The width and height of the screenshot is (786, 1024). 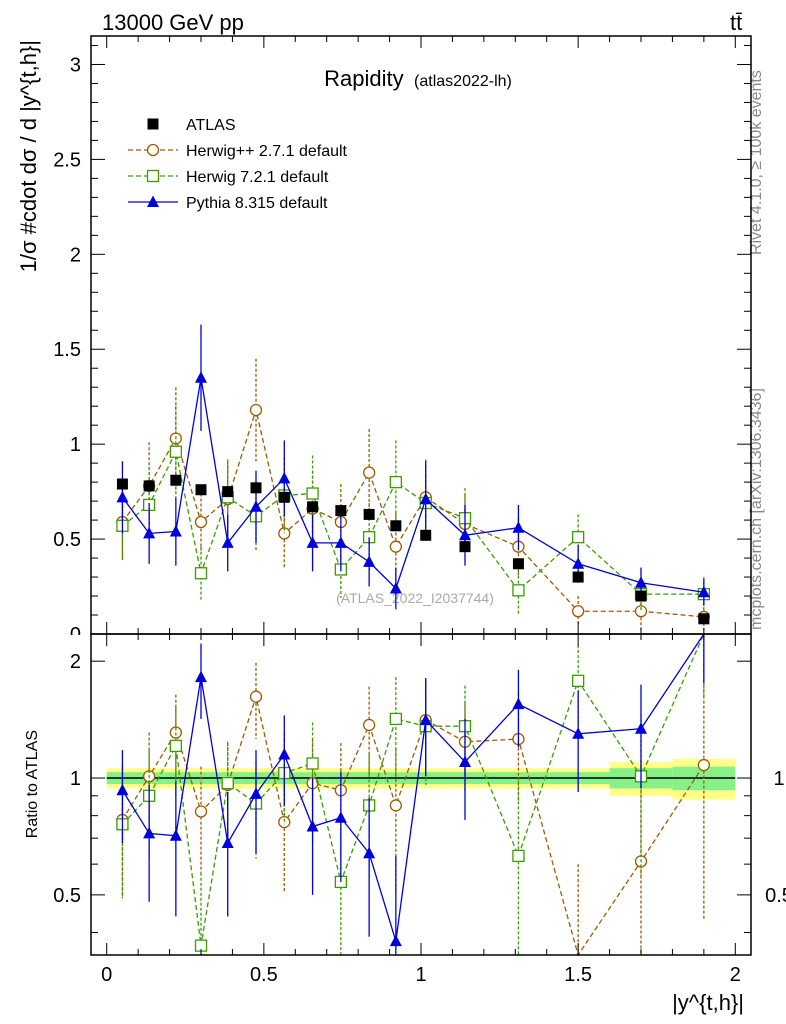 What do you see at coordinates (578, 975) in the screenshot?
I see `x-tick-label: 1.5` at bounding box center [578, 975].